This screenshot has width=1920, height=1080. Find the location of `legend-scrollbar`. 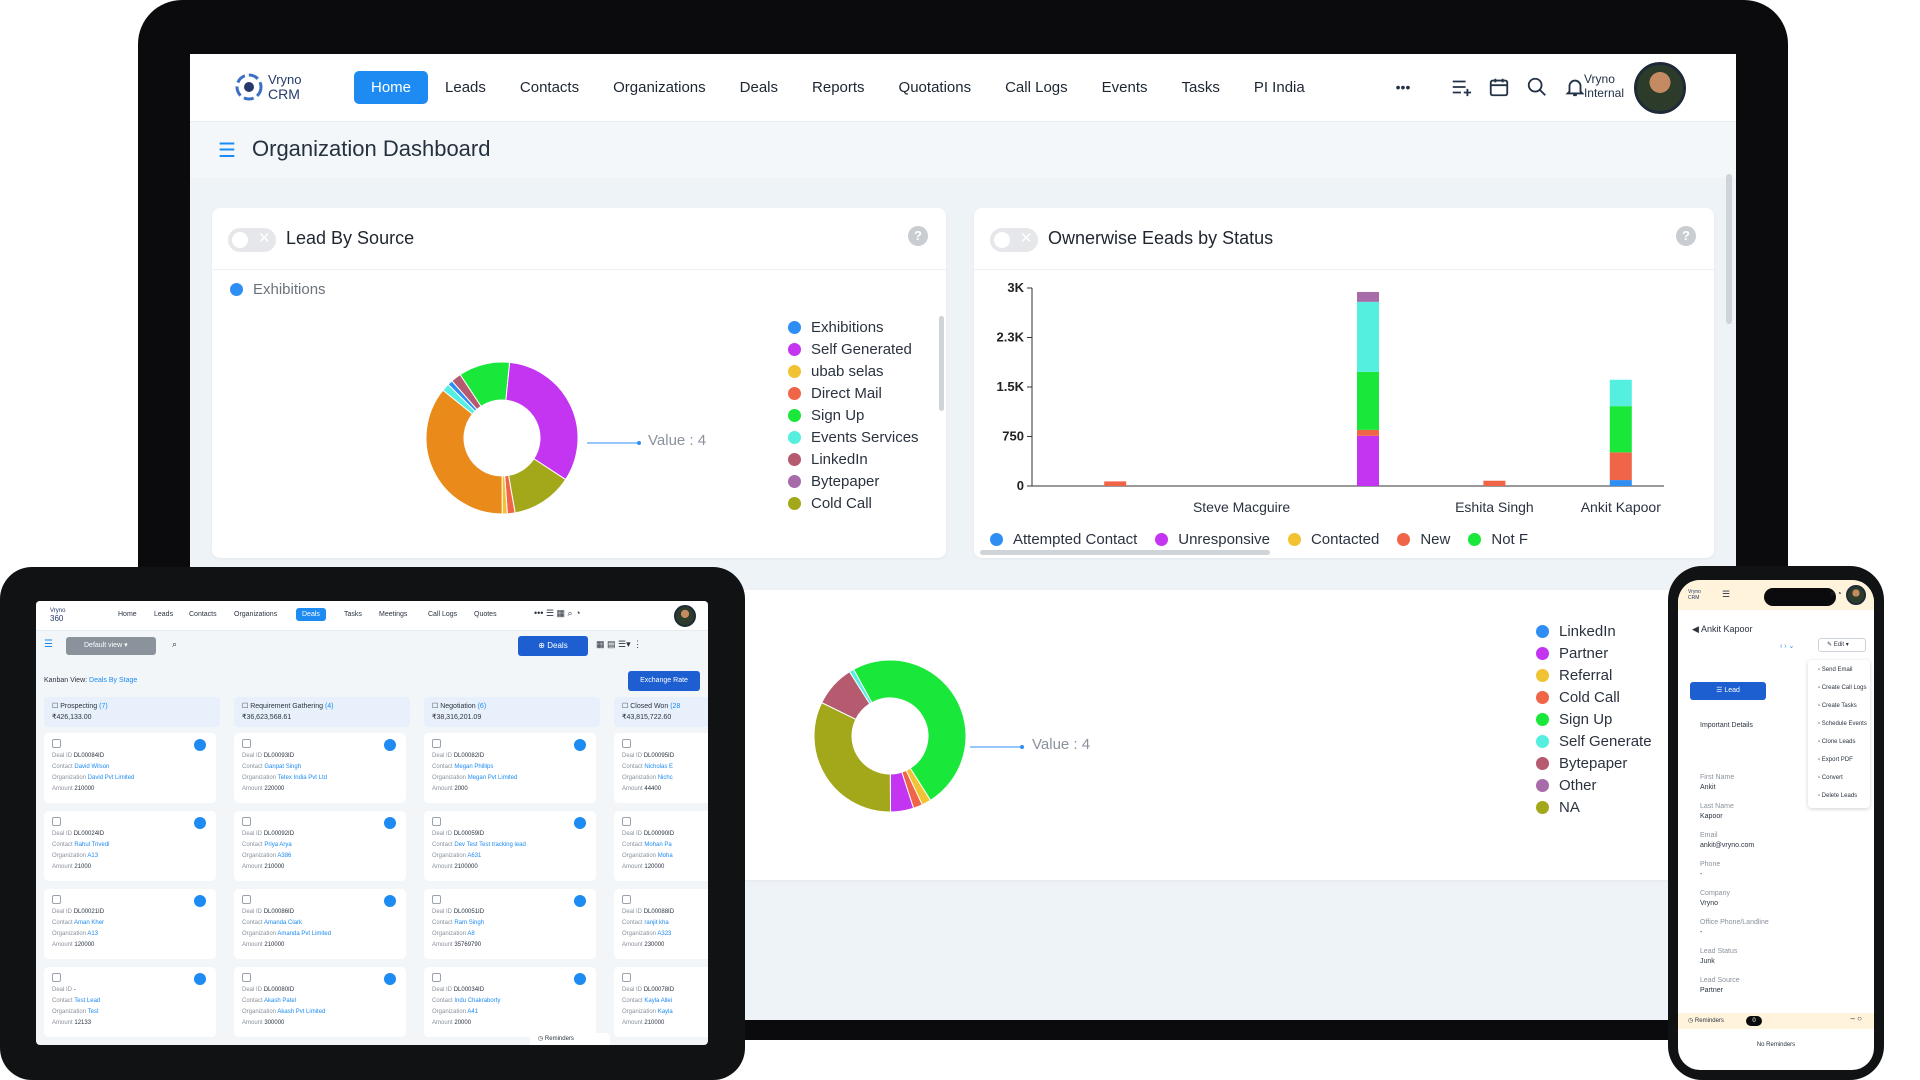

legend-scrollbar is located at coordinates (941, 363).